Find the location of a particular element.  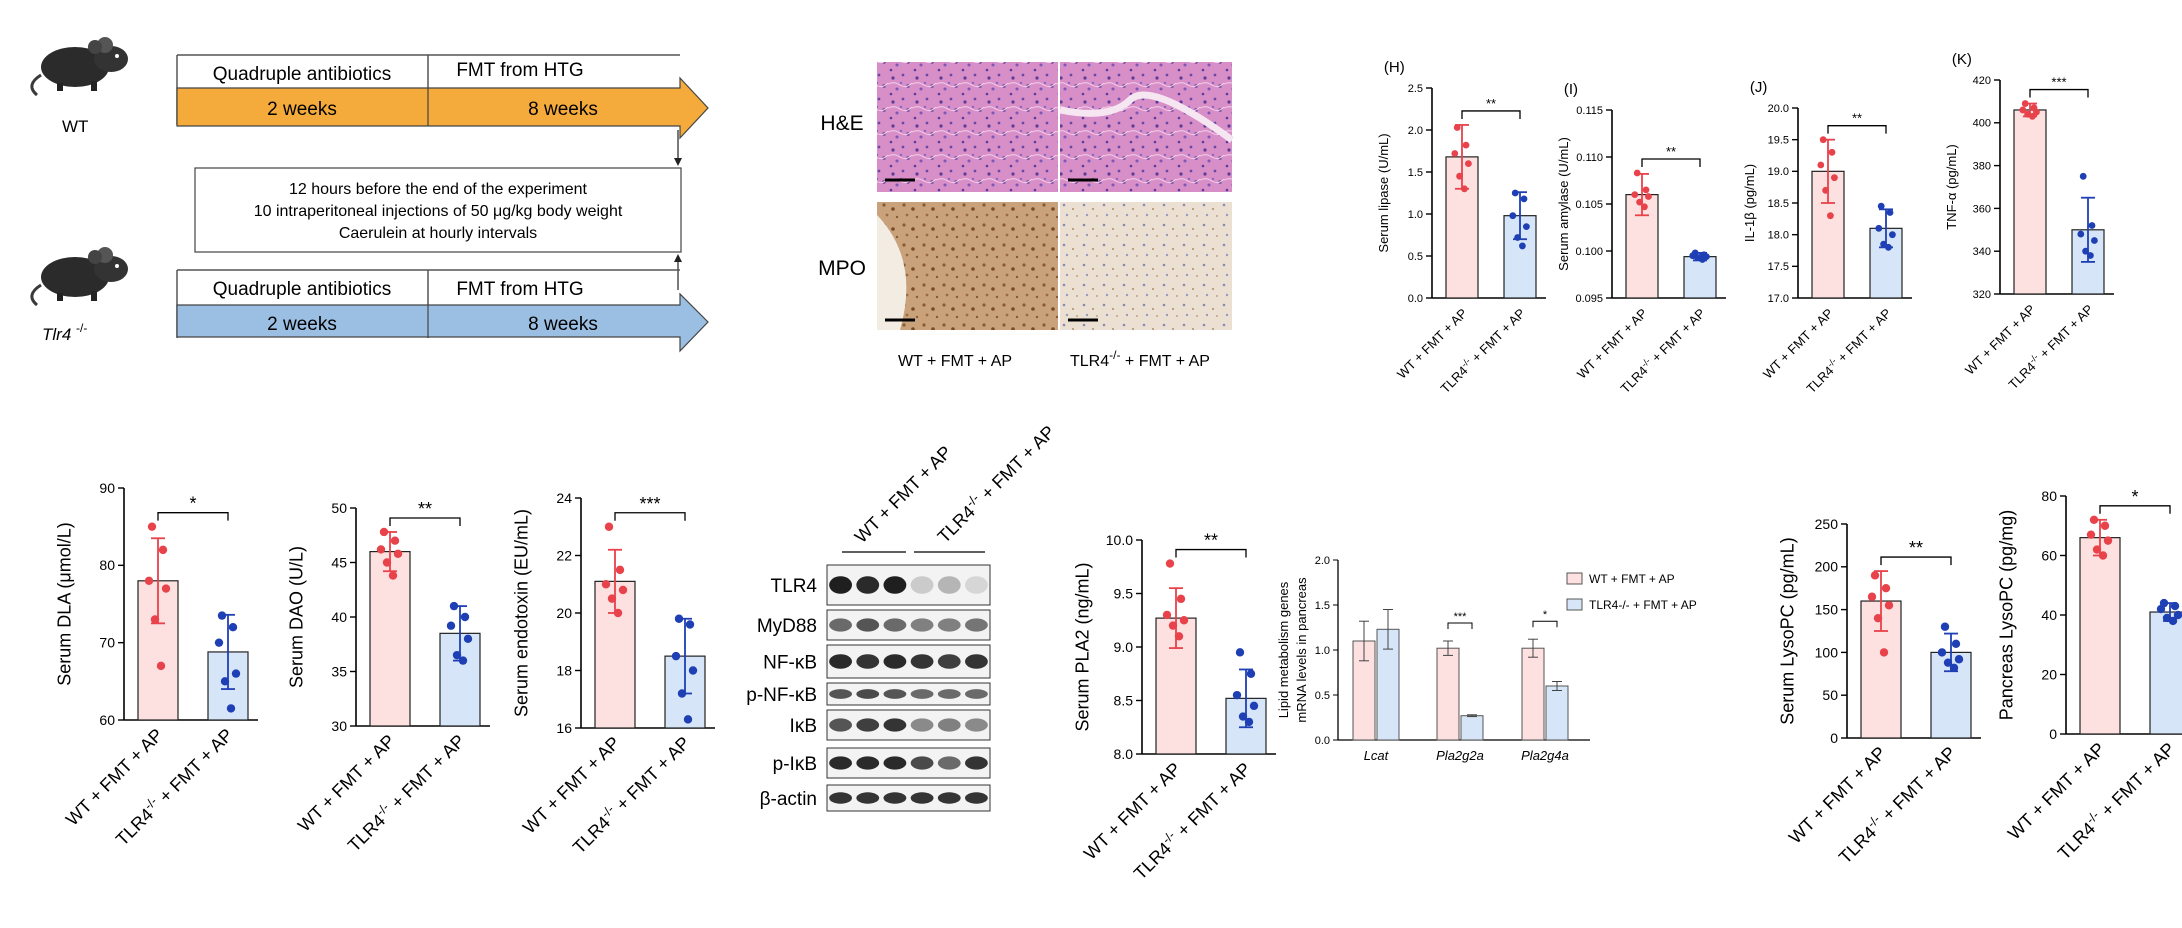

histology-col-wt: WT + FMT + AP is located at coordinates (955, 361).